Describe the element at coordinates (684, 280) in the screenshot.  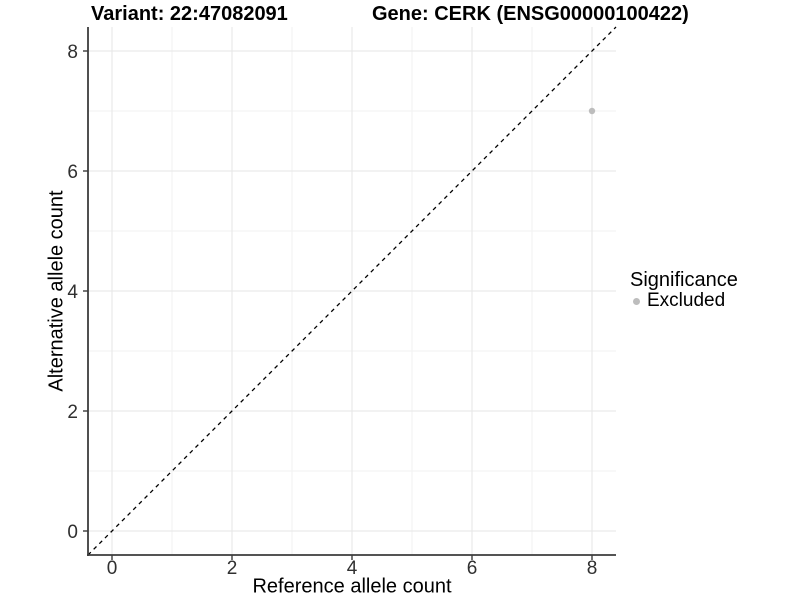
I see `legend-title: Significance` at that location.